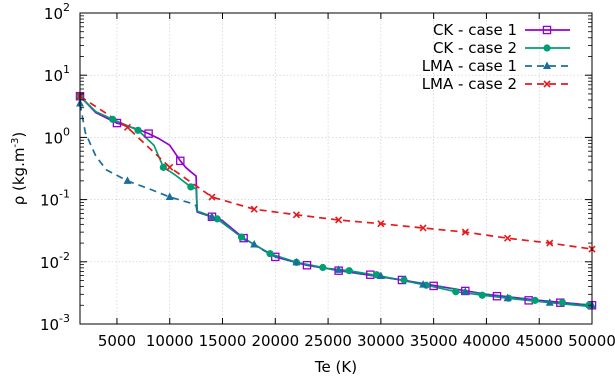 Image resolution: width=615 pixels, height=387 pixels. I want to click on legend-label-lma-case-2: LMA - case 2, so click(469, 84).